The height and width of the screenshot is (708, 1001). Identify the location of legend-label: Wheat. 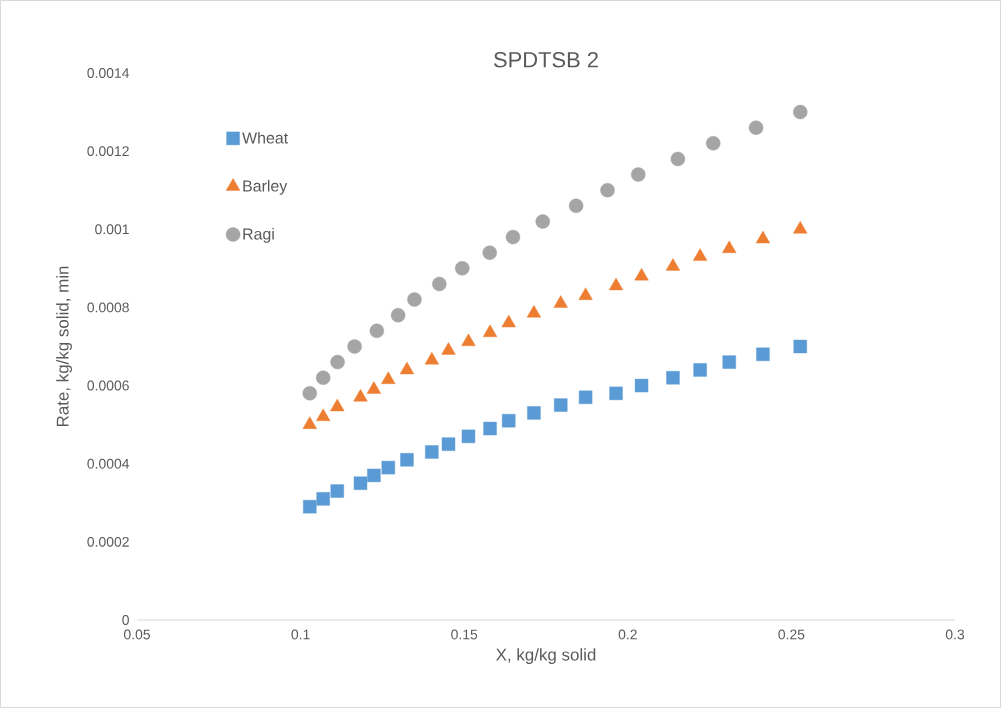
(265, 137).